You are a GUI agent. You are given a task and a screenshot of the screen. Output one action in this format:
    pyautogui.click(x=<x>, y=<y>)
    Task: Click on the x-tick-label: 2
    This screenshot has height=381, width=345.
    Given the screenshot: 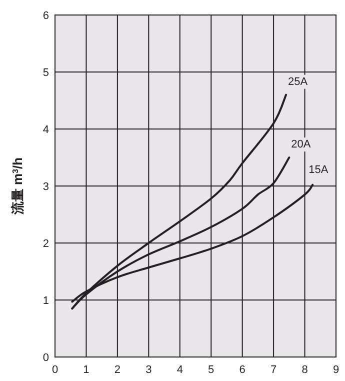 What is the action you would take?
    pyautogui.click(x=117, y=370)
    